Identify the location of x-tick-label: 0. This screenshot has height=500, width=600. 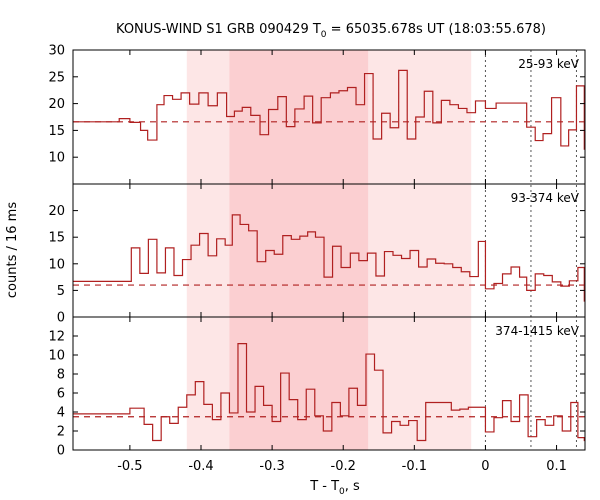
(485, 466).